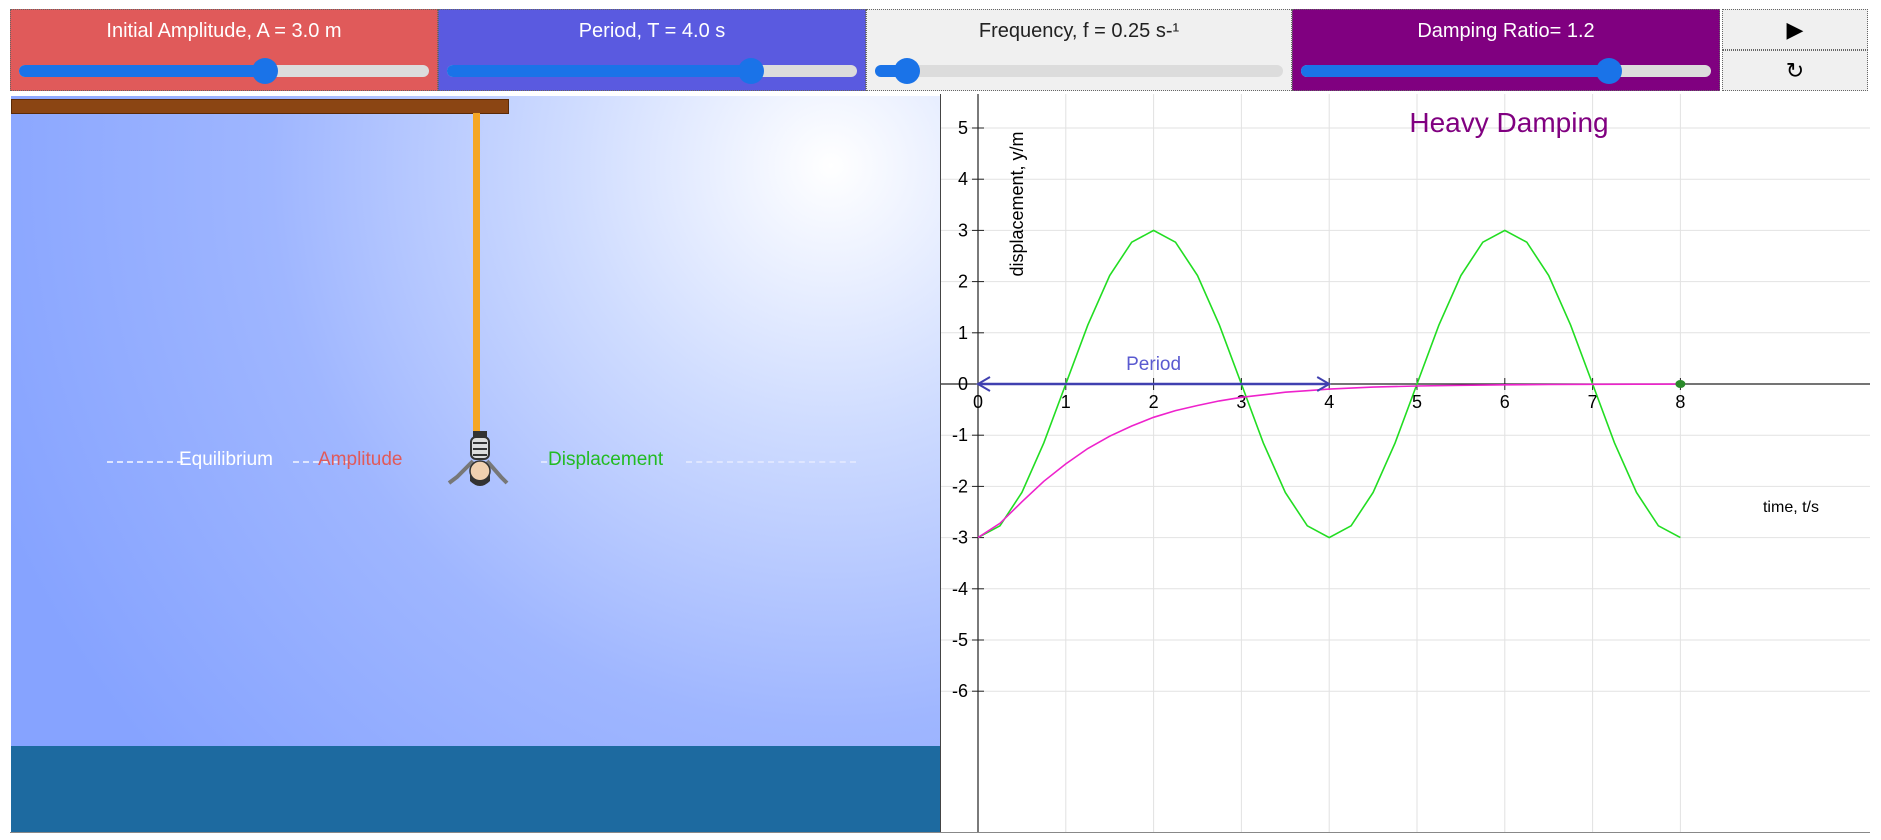 The width and height of the screenshot is (1881, 840). Describe the element at coordinates (1505, 402) in the screenshot. I see `x-tick-label: 6` at that location.